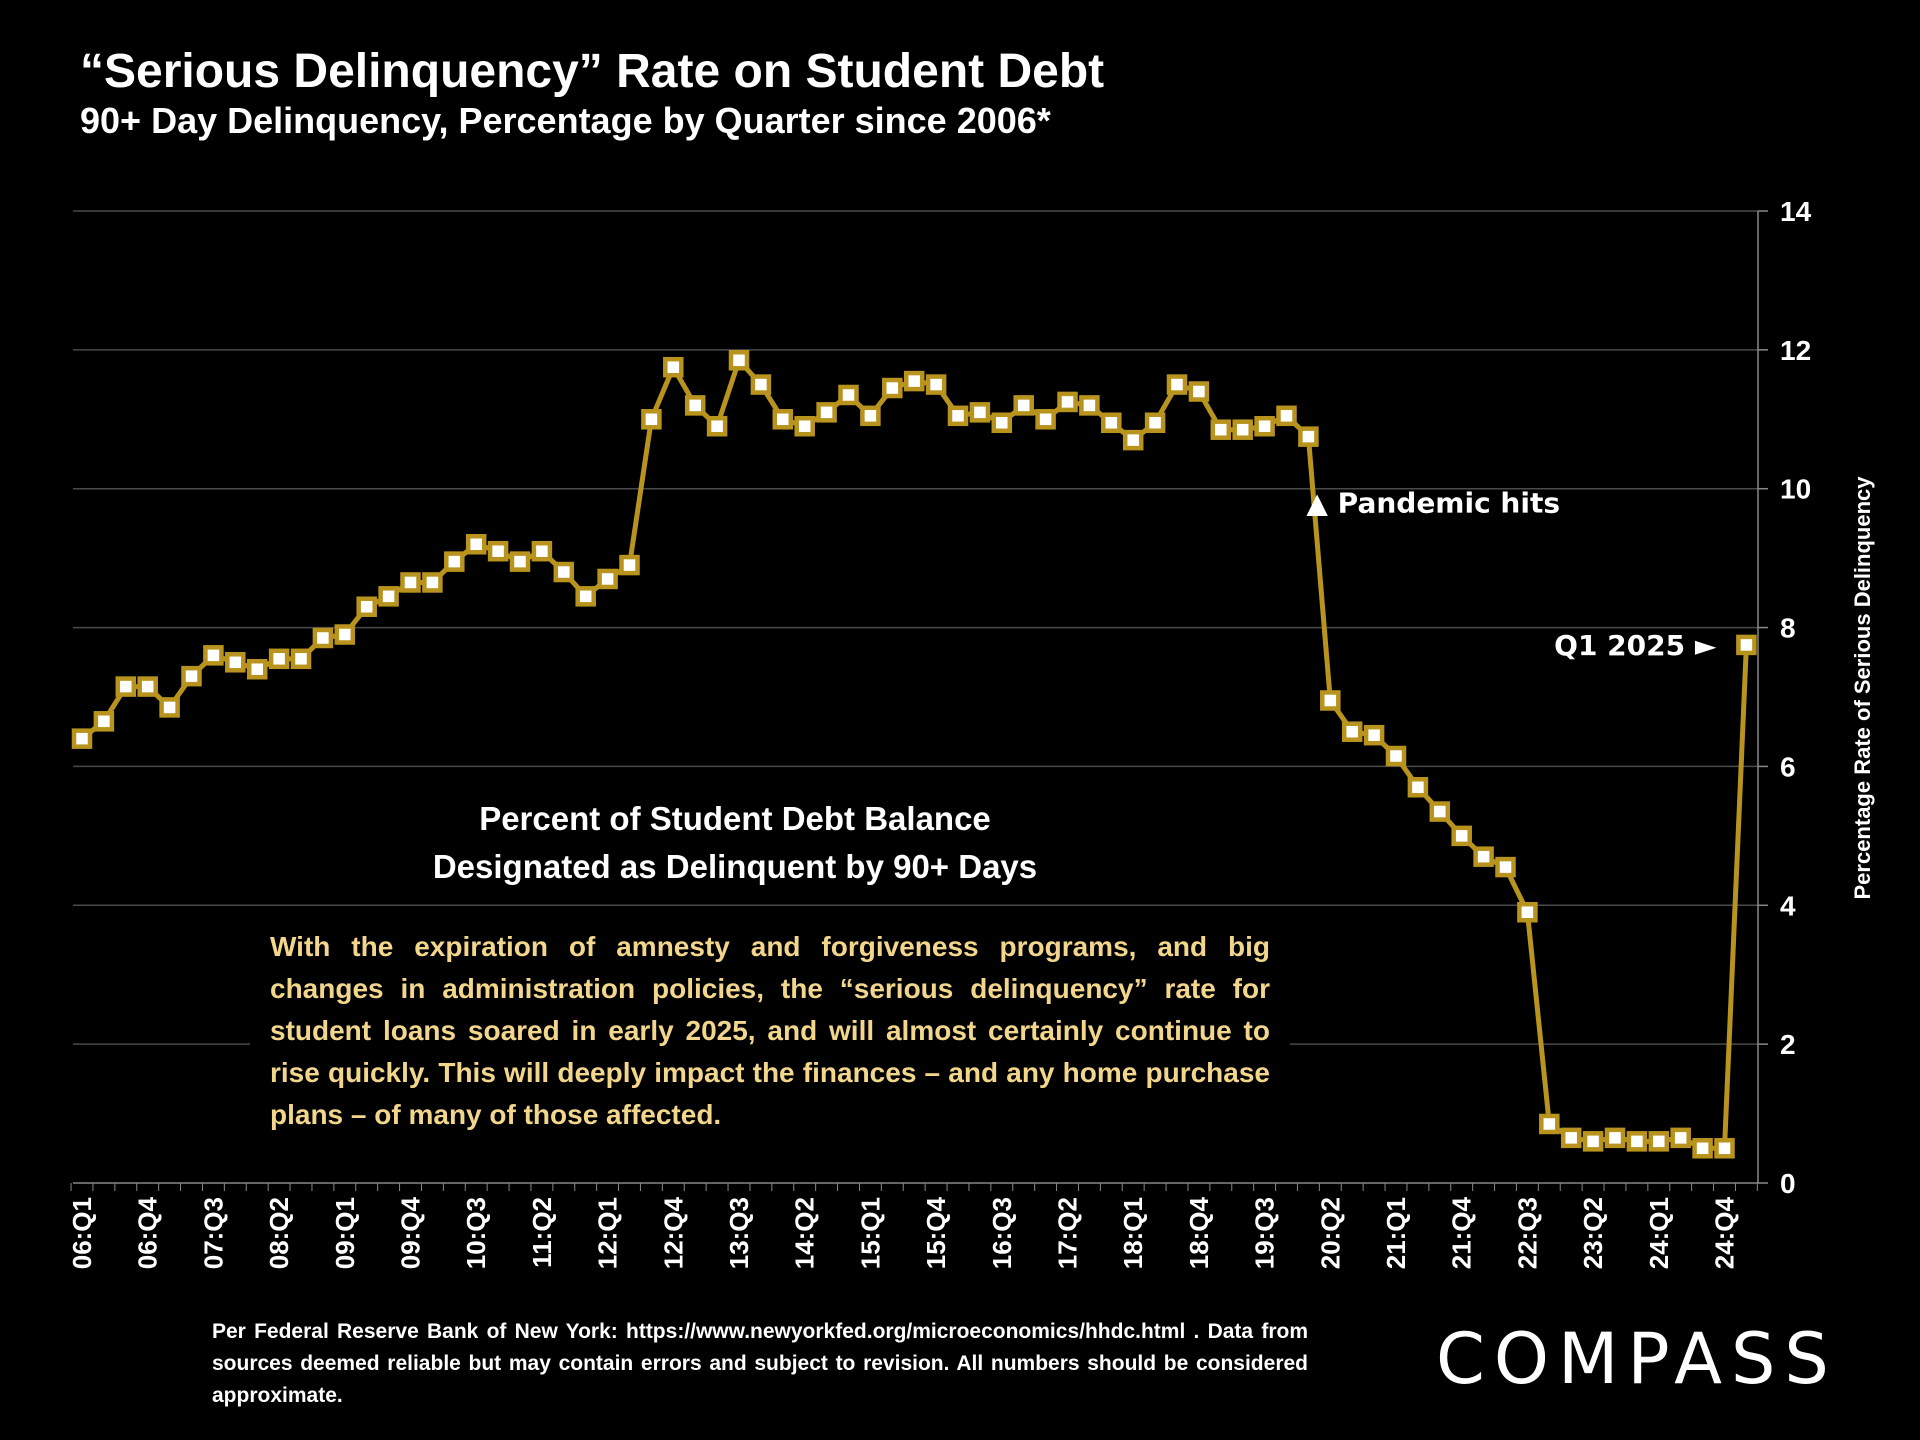  Describe the element at coordinates (148, 1232) in the screenshot. I see `x-tick-label: 06:Q4` at that location.